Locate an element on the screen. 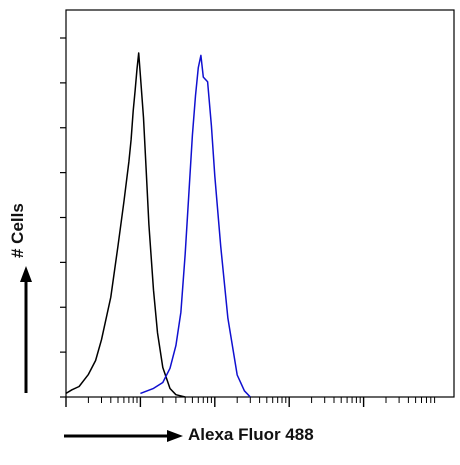 Image resolution: width=460 pixels, height=465 pixels. x-axis-ticks is located at coordinates (250, 402).